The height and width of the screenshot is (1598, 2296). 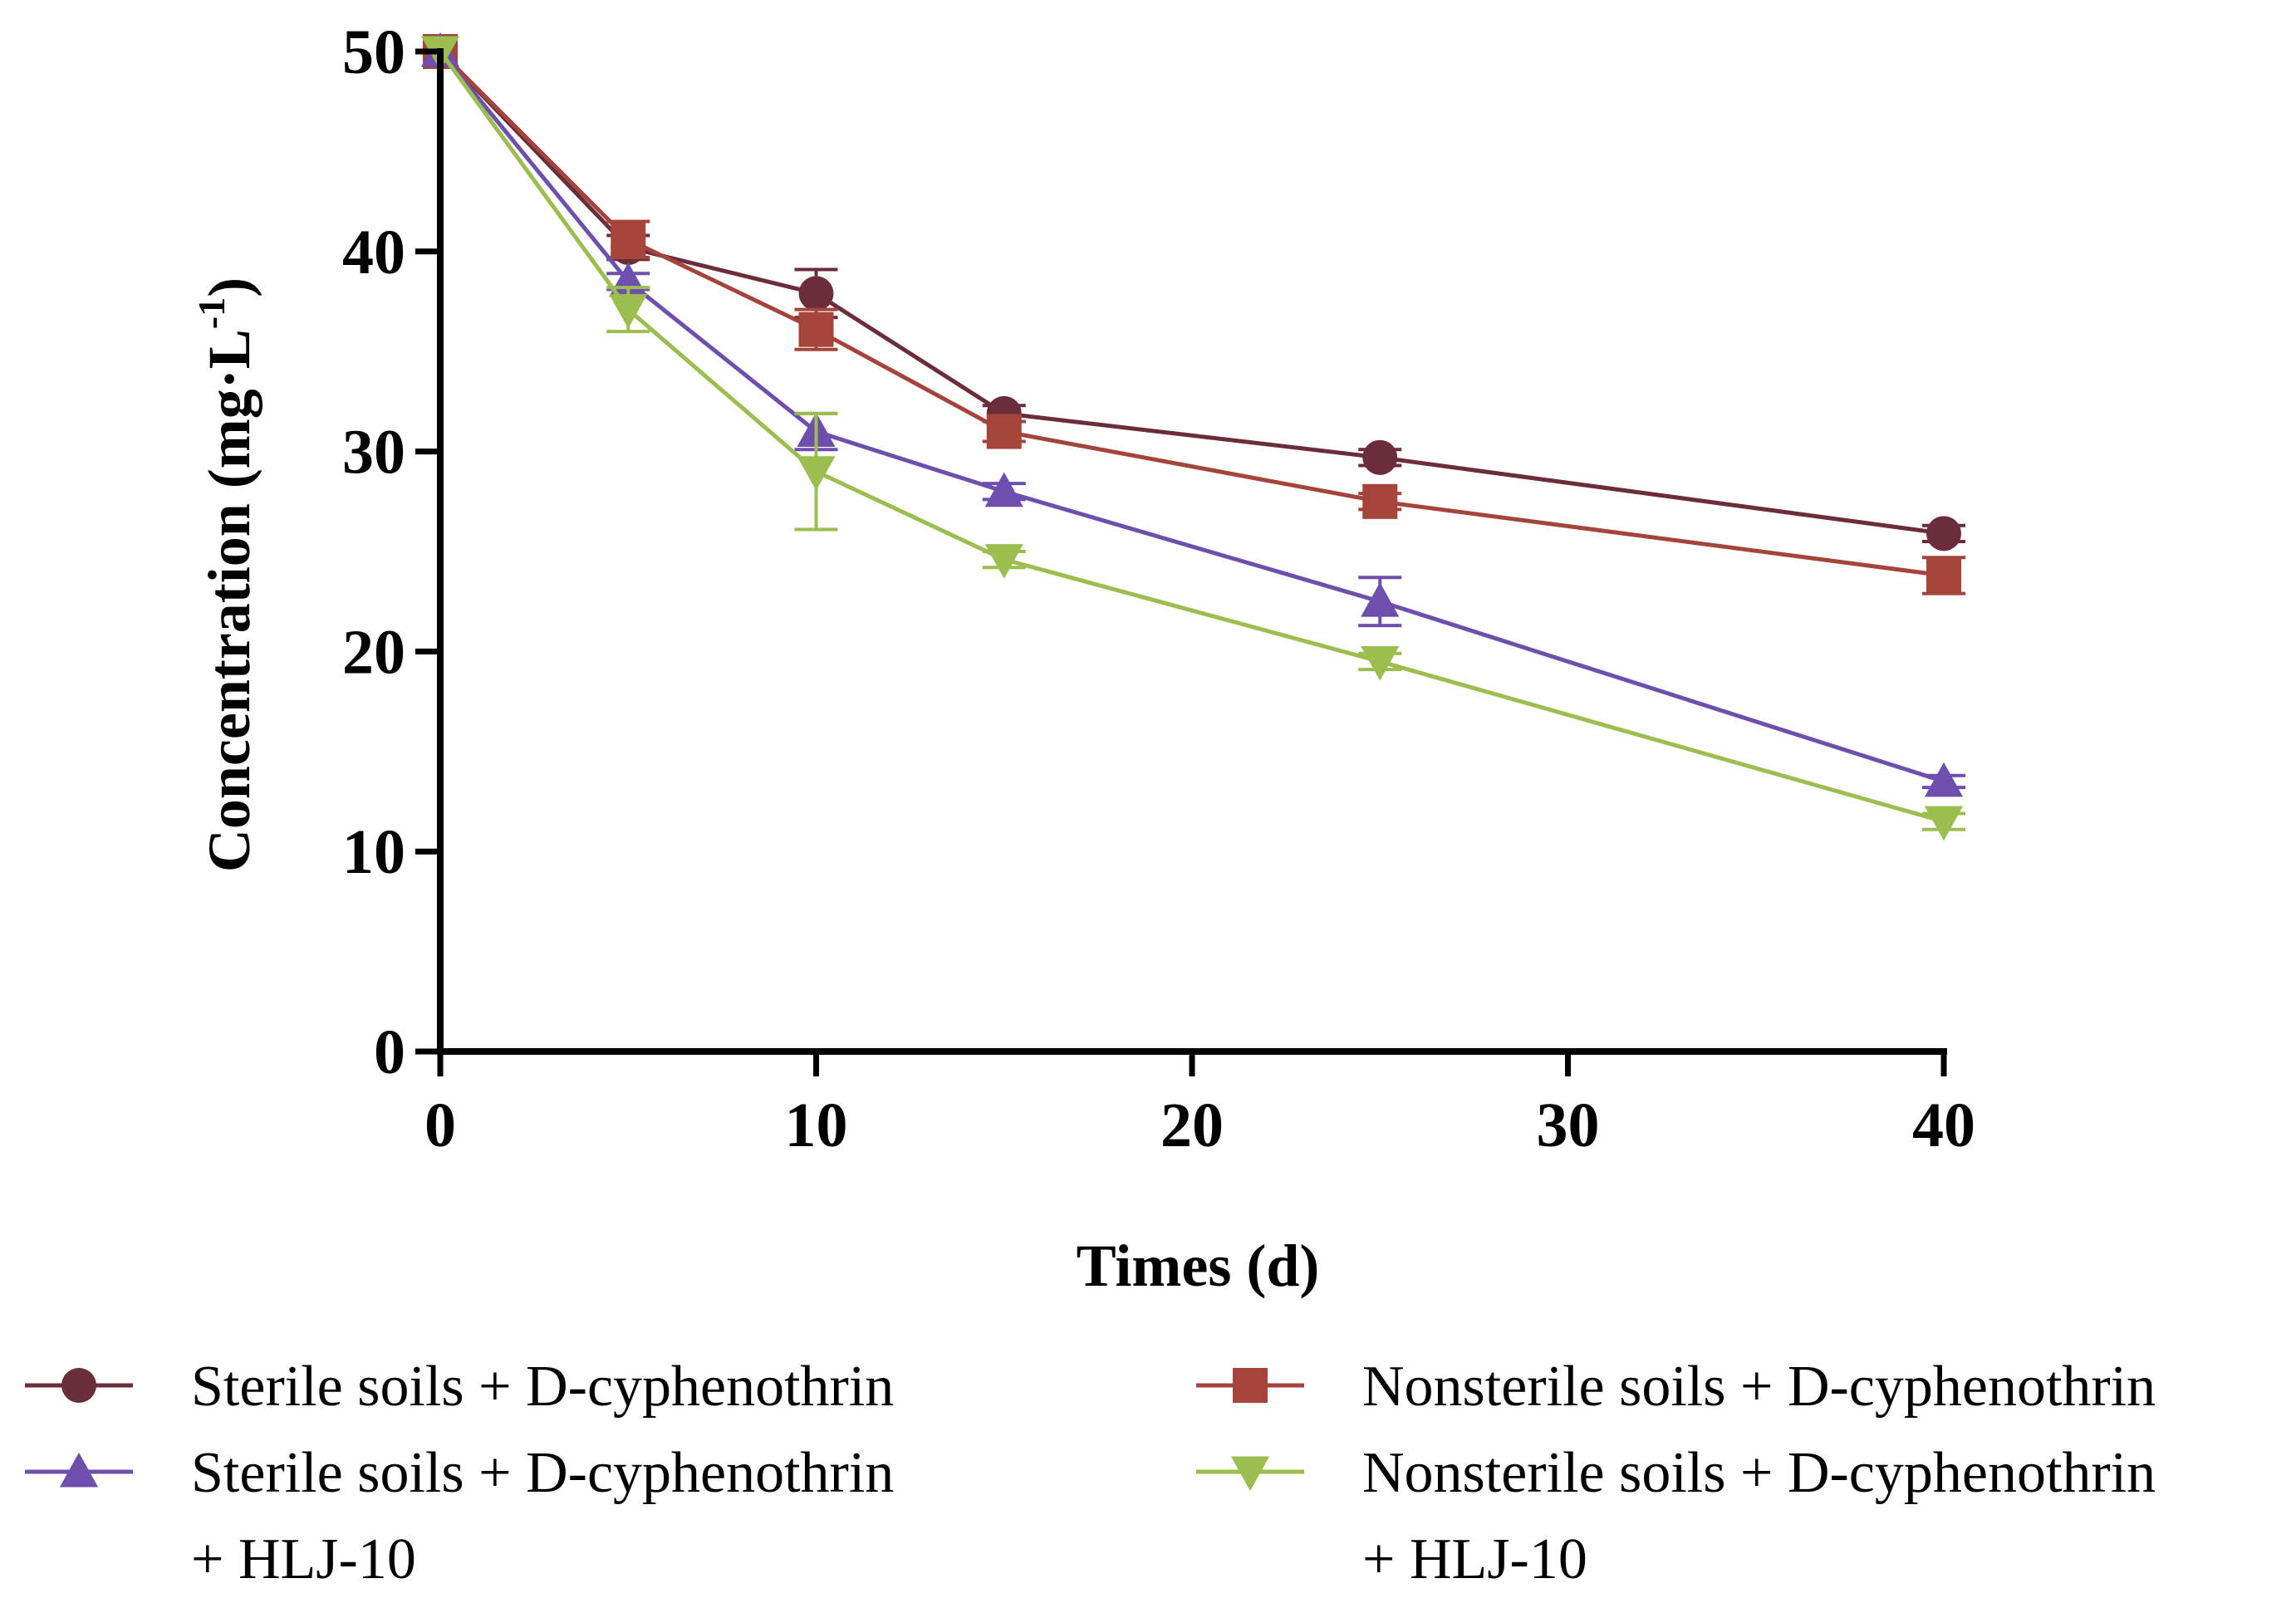 I want to click on y-tick-label: 30, so click(x=373, y=453).